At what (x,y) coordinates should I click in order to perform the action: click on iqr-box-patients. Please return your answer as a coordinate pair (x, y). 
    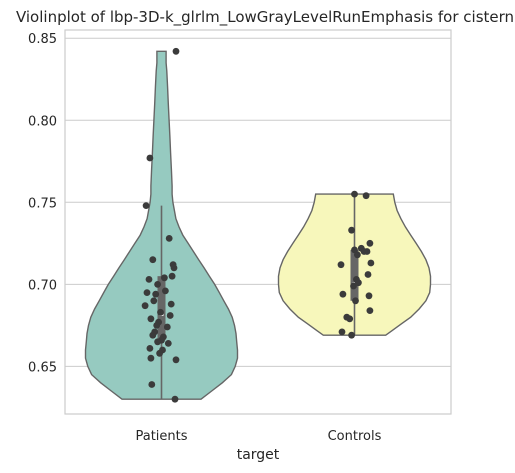
    Looking at the image, I should click on (161, 308).